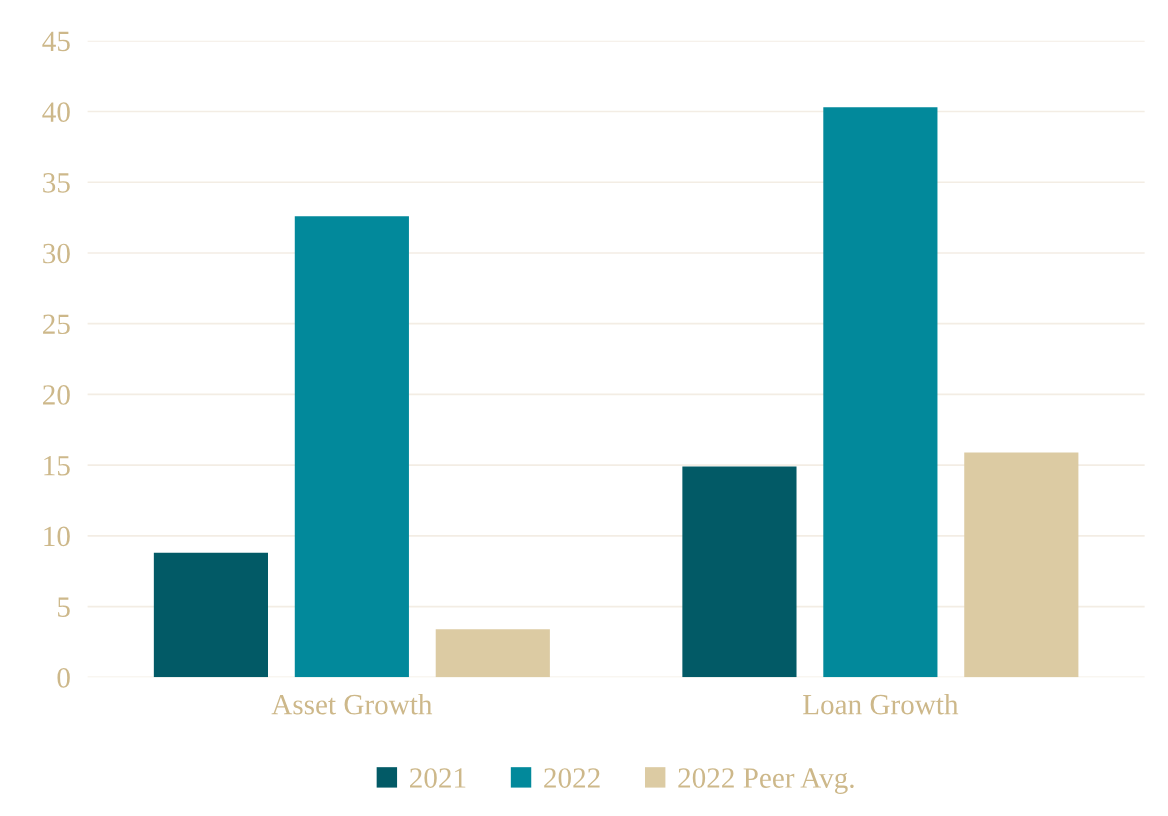 Image resolution: width=1168 pixels, height=816 pixels. I want to click on y-tick-label: 35, so click(56, 183).